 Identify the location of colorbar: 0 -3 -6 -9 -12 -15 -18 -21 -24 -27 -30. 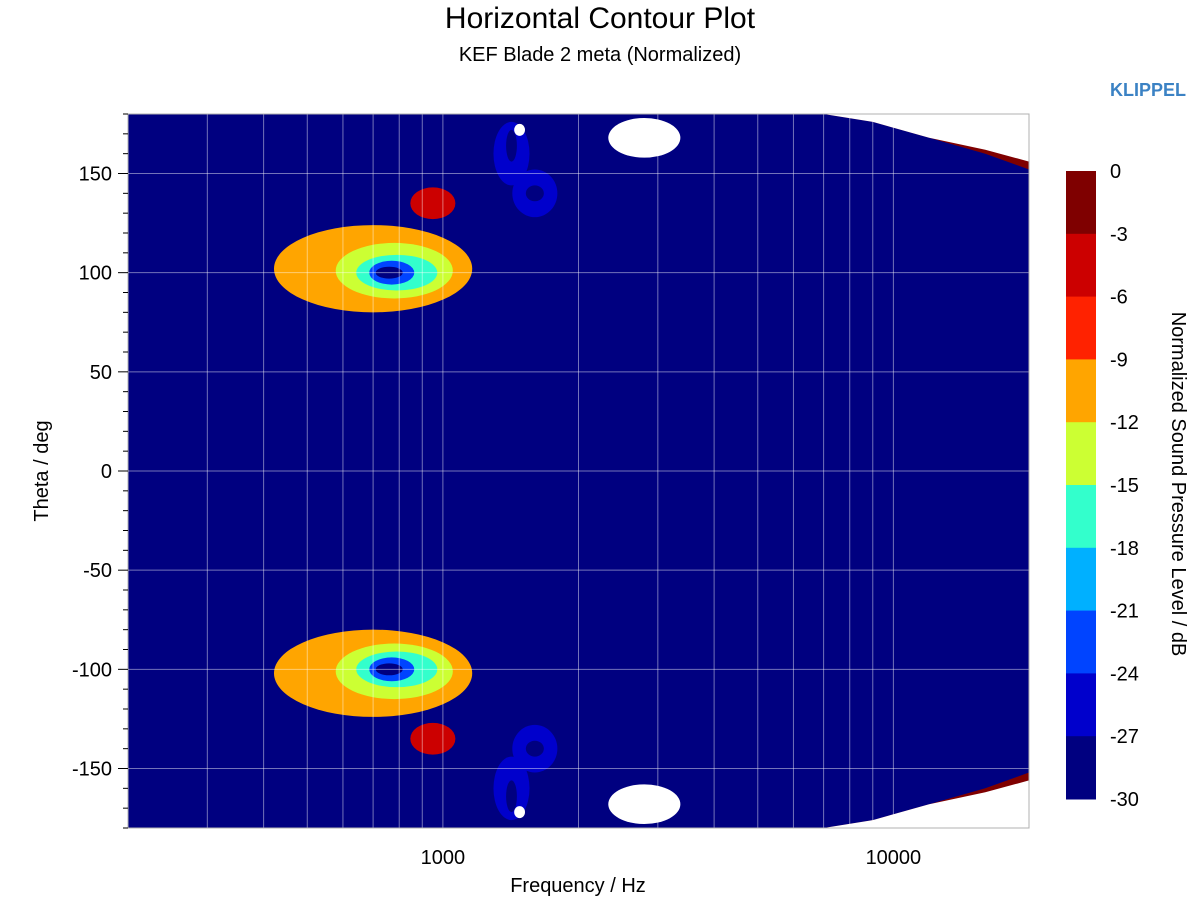
(1102, 486).